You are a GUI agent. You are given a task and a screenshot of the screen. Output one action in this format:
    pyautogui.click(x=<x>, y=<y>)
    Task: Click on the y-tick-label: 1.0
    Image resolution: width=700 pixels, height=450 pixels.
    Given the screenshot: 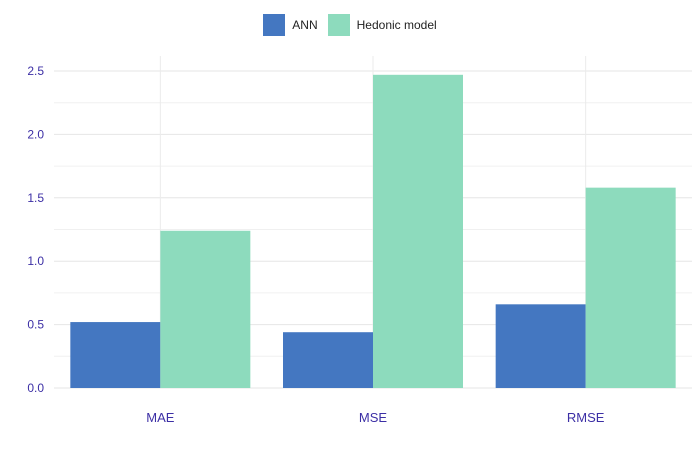 What is the action you would take?
    pyautogui.click(x=35, y=261)
    